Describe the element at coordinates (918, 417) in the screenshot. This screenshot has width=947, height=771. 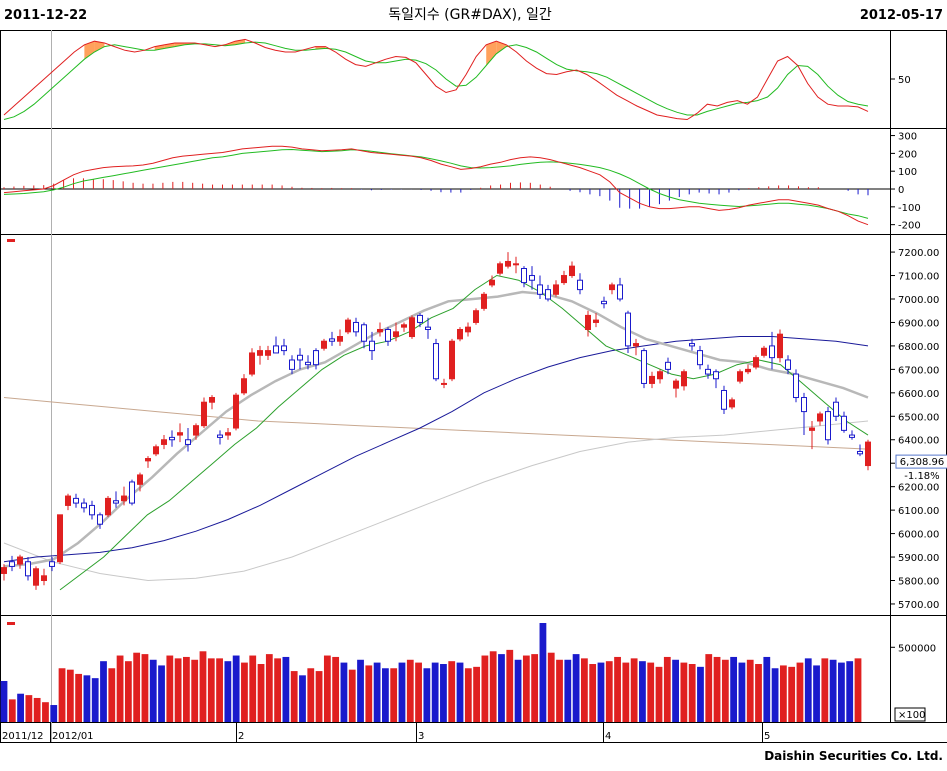
I see `price-y-tick-label: 6500.00` at that location.